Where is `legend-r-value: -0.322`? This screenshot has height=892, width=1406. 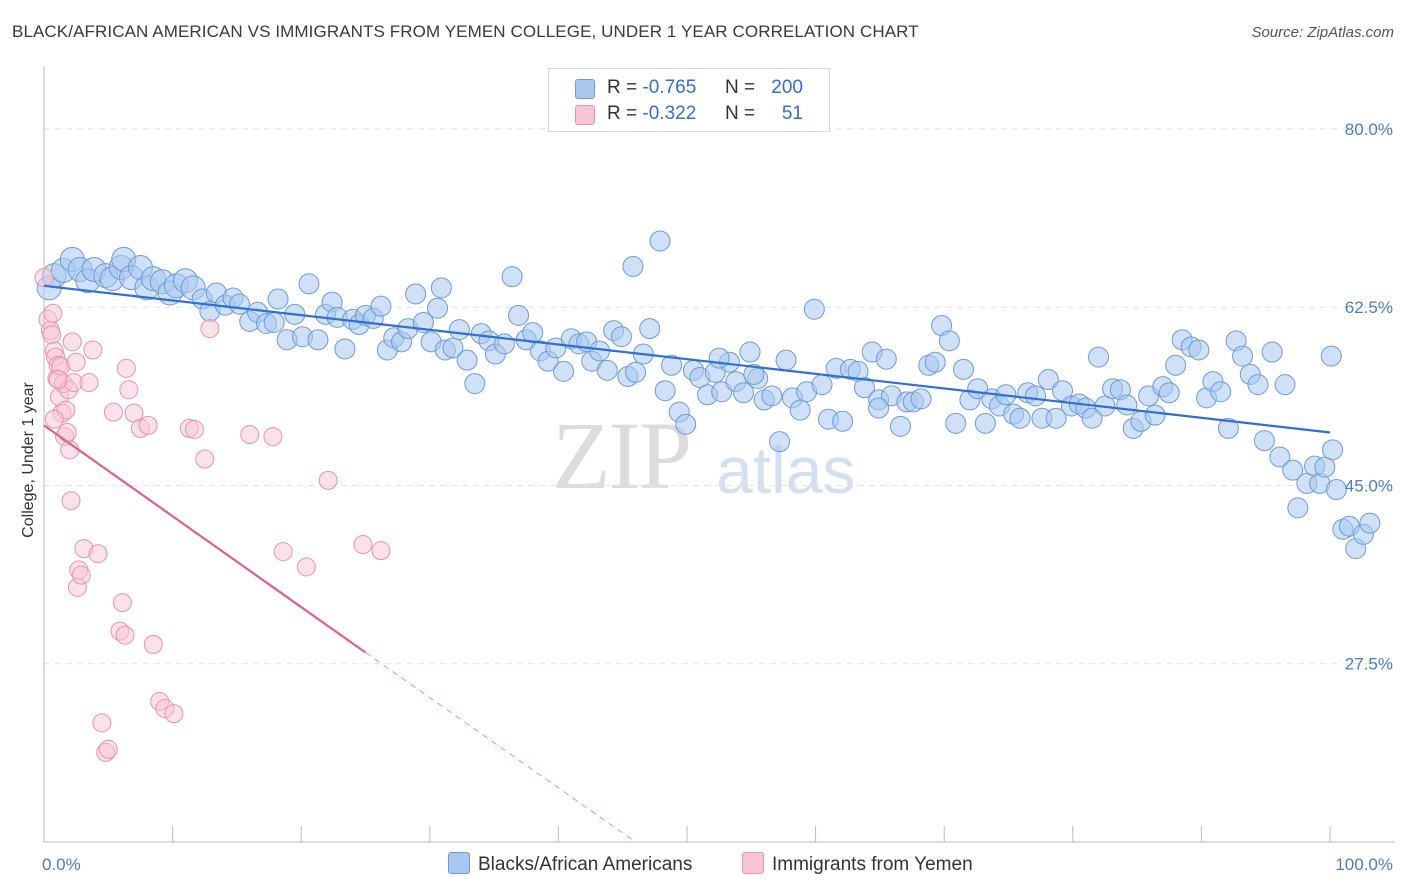
legend-r-value: -0.322 is located at coordinates (669, 113).